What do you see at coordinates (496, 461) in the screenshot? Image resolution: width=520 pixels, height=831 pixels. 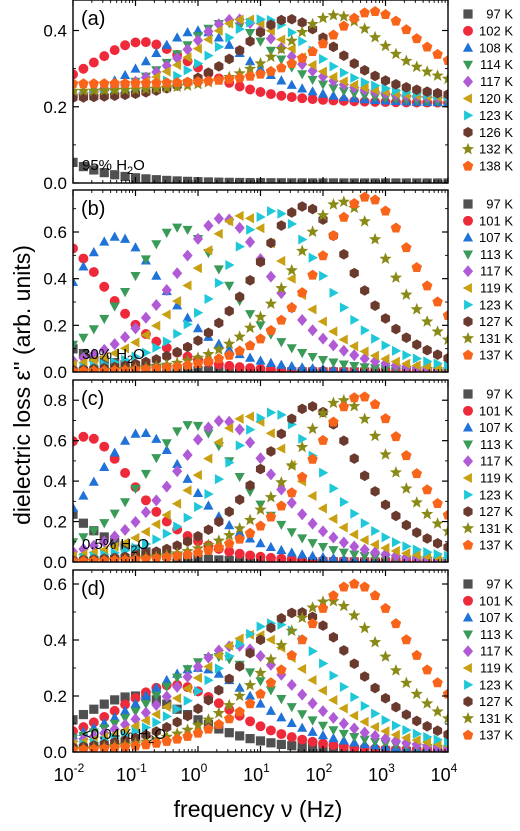 I see `legend-label: 117 K` at bounding box center [496, 461].